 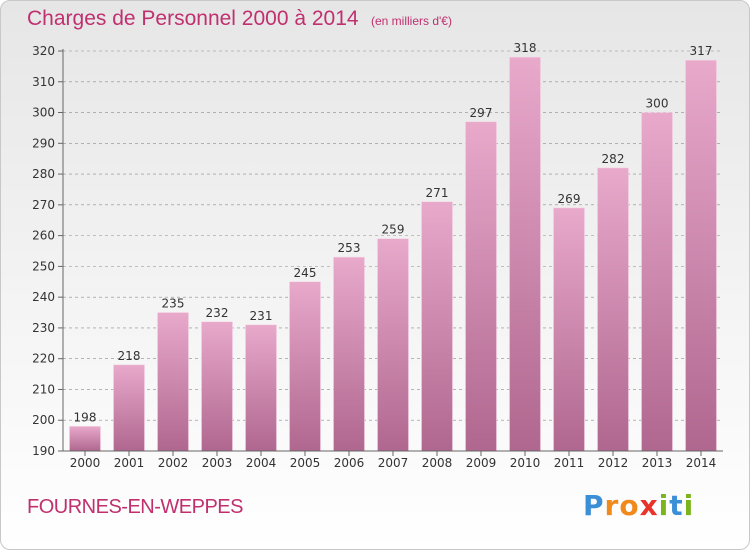 I want to click on x-tick-label: 2005, so click(x=305, y=463).